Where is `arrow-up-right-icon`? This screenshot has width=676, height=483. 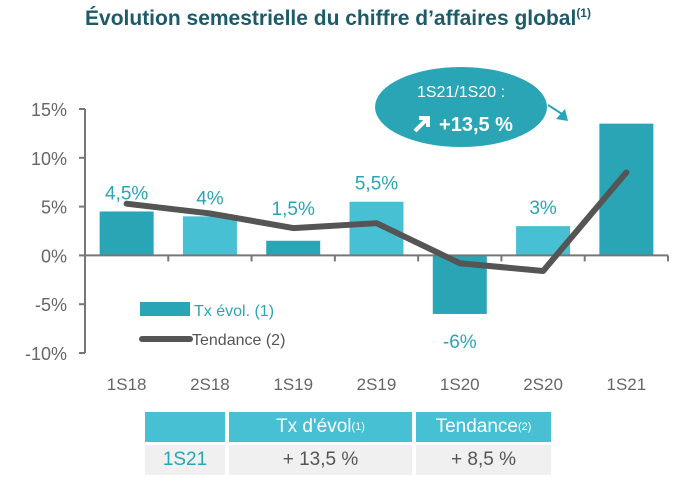 arrow-up-right-icon is located at coordinates (421, 124).